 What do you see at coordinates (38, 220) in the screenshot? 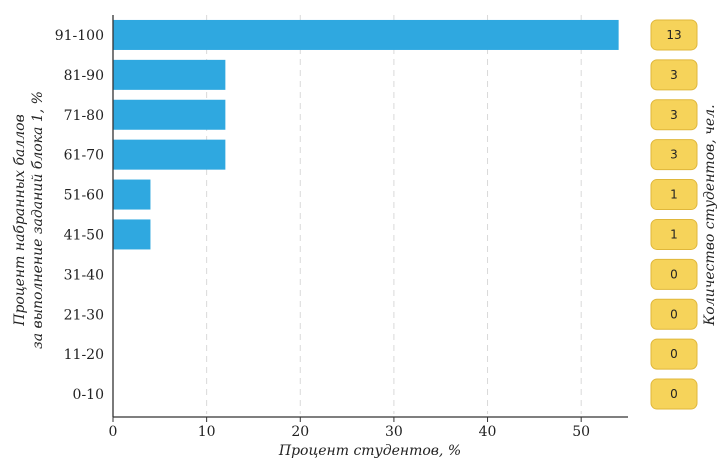
I see `y-axis-title-line2: за выполнение заданий блока 1, %` at bounding box center [38, 220].